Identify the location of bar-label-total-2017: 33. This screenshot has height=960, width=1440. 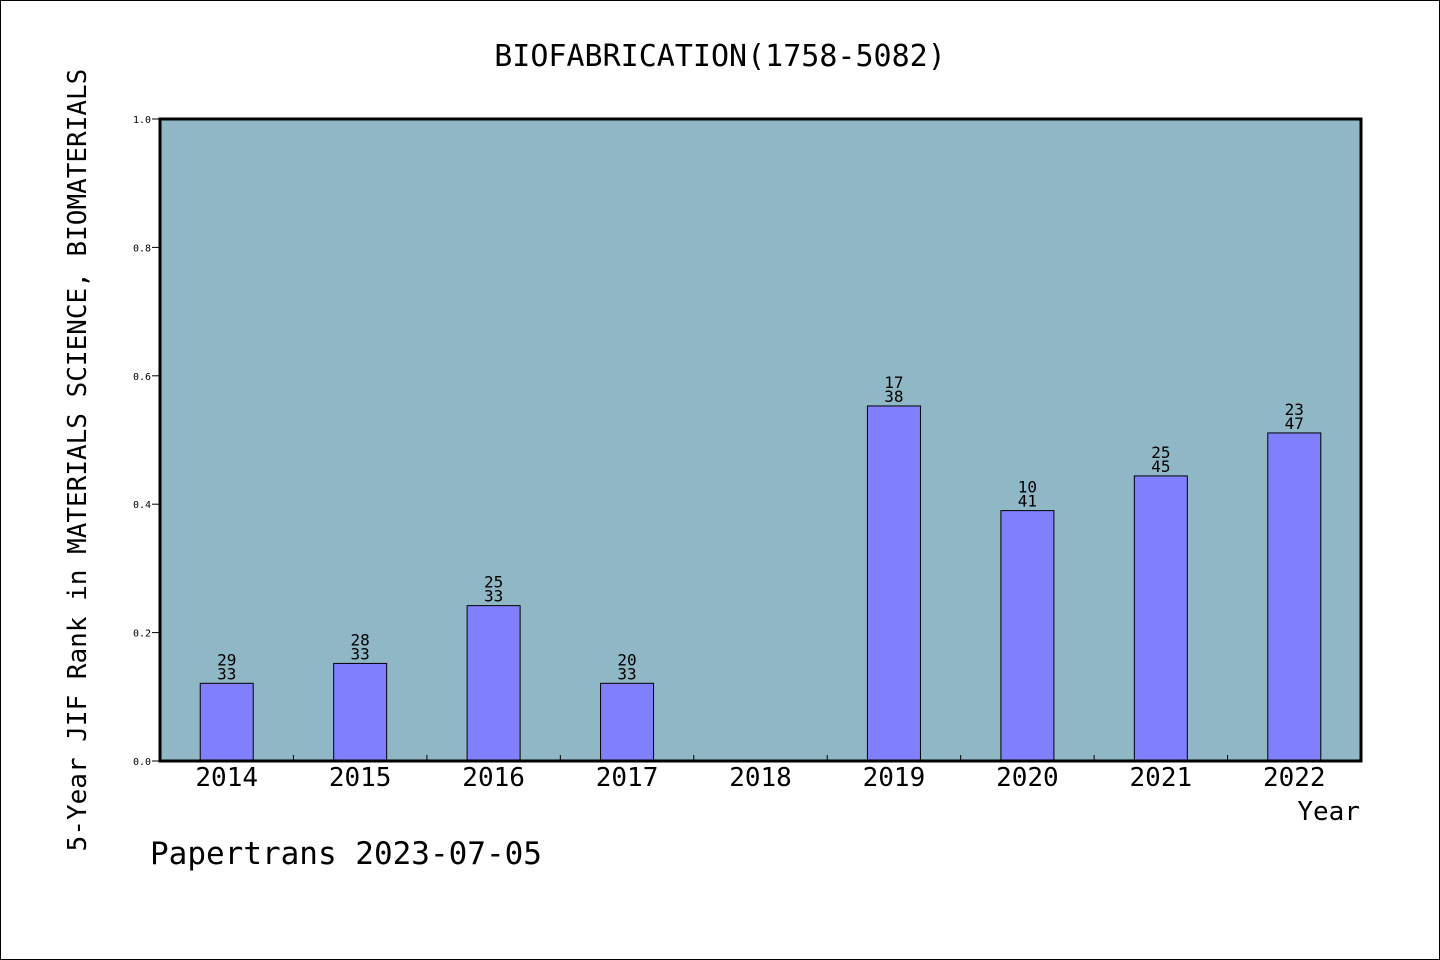
(626, 673).